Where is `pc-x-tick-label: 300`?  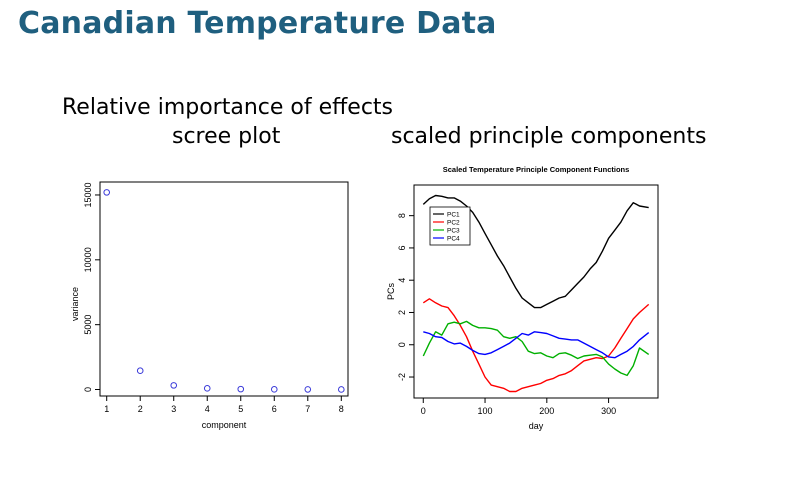
pc-x-tick-label: 300 is located at coordinates (608, 411).